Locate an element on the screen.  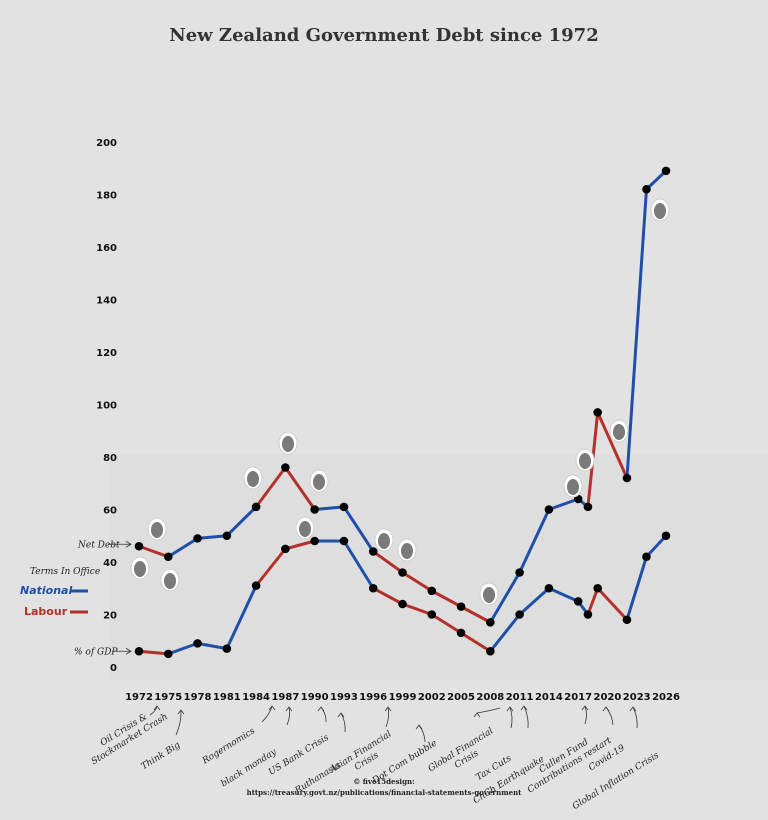
legend-national-label: National is located at coordinates (46, 590).